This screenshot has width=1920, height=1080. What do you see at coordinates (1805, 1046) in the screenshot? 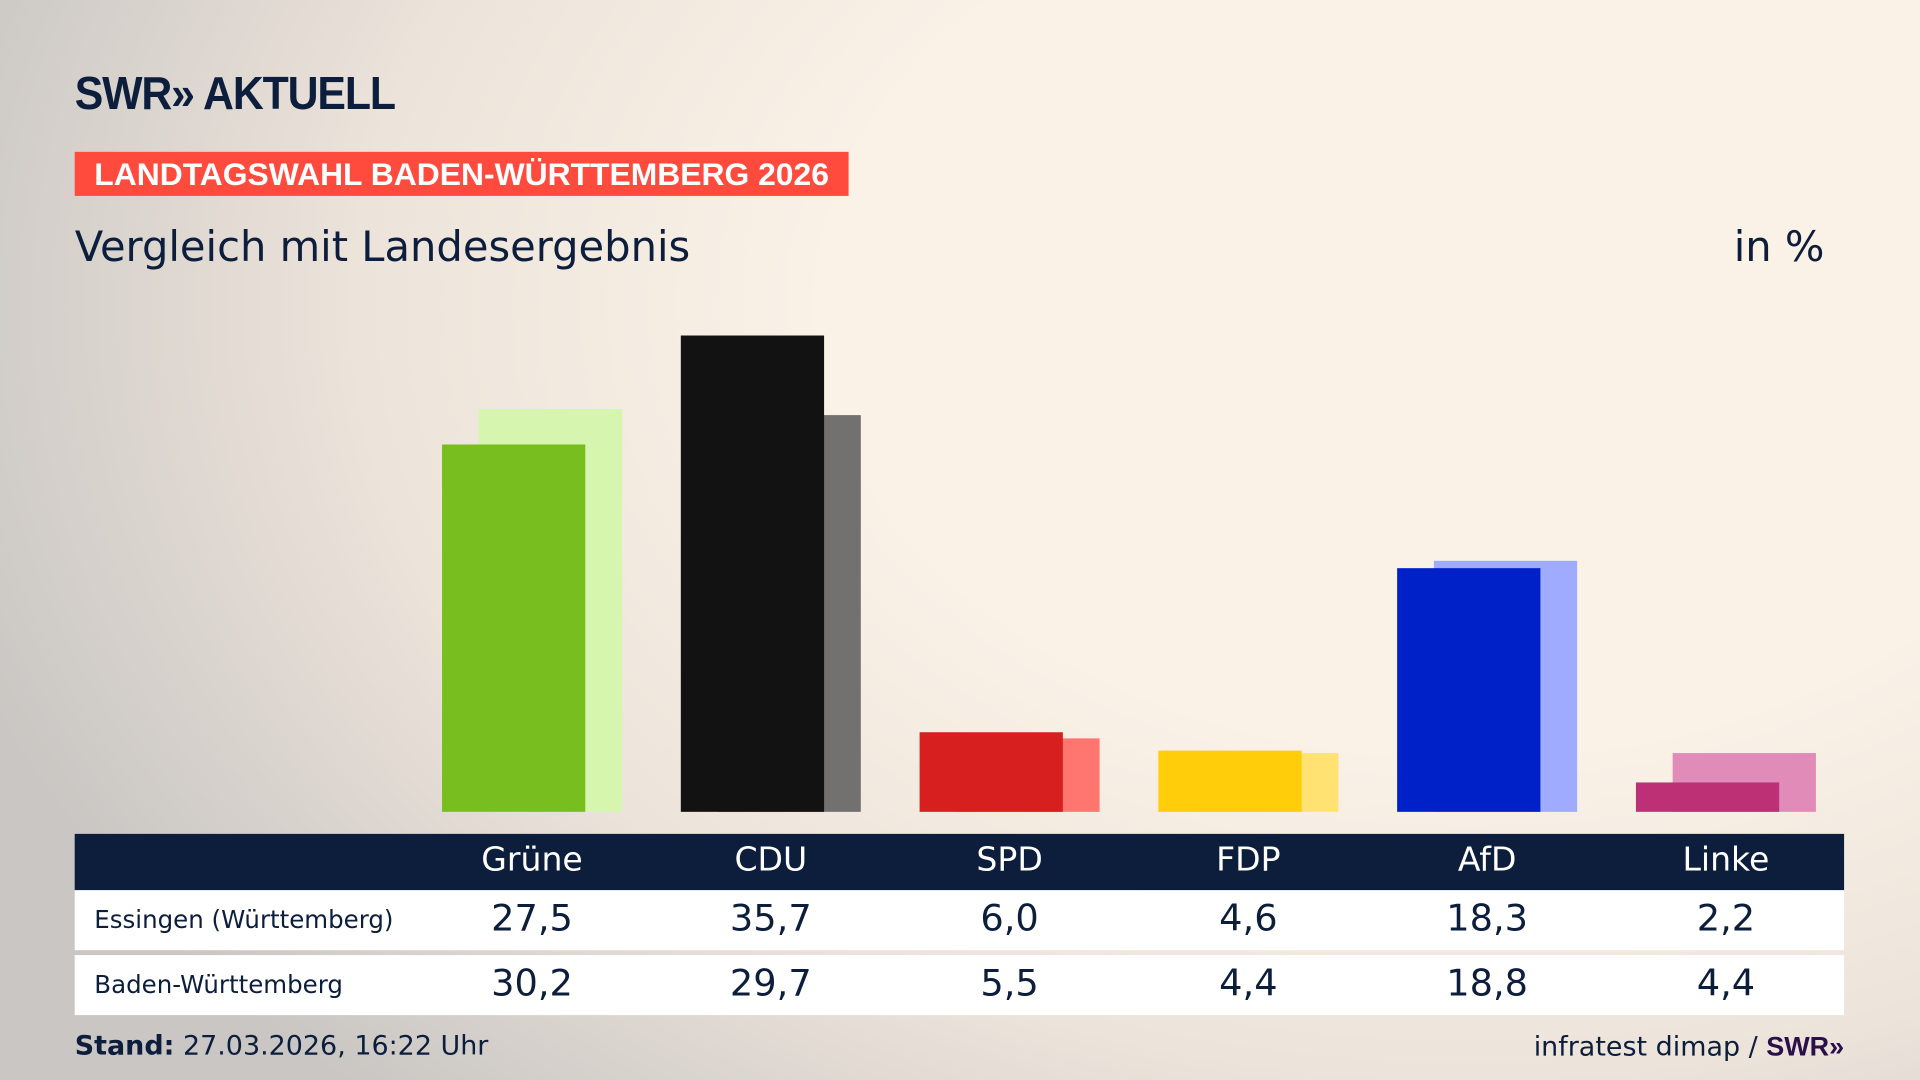
I see `swr-logo: SWR»` at bounding box center [1805, 1046].